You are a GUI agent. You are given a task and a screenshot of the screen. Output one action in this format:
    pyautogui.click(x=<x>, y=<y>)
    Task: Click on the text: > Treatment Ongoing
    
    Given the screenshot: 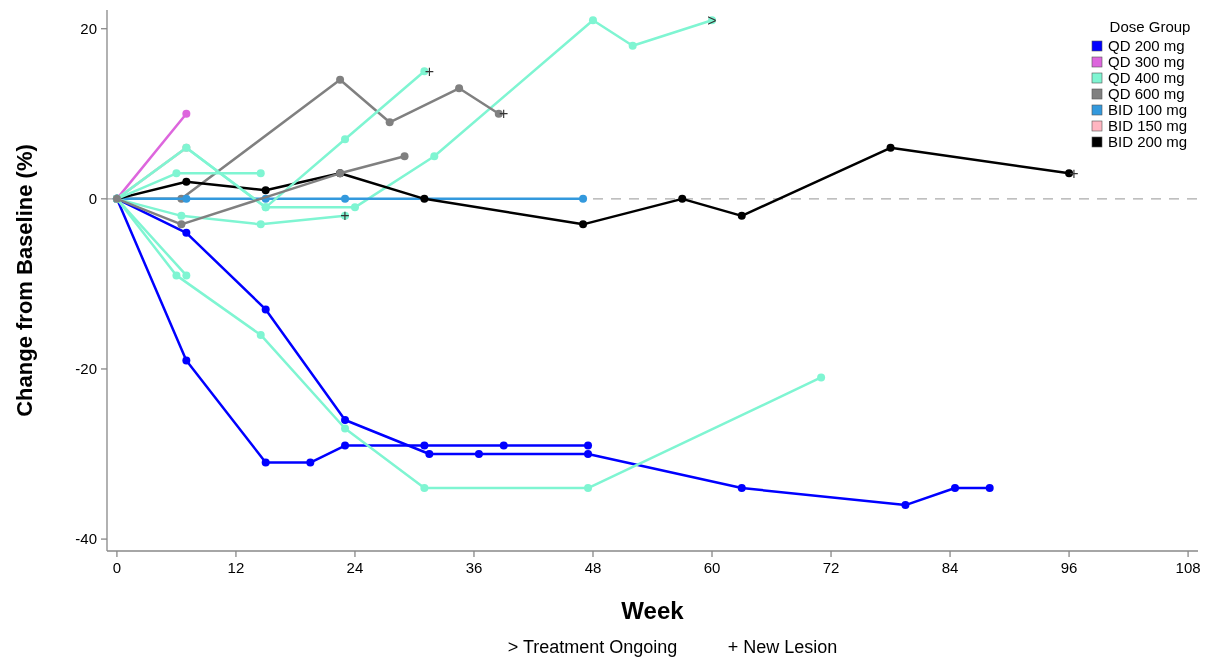 What is the action you would take?
    pyautogui.click(x=592, y=647)
    